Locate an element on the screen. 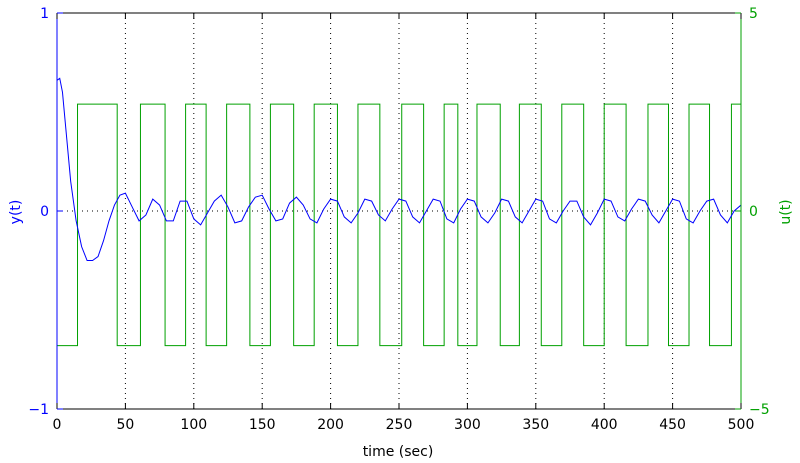 The height and width of the screenshot is (463, 800). x-tick-label: 50 is located at coordinates (125, 425).